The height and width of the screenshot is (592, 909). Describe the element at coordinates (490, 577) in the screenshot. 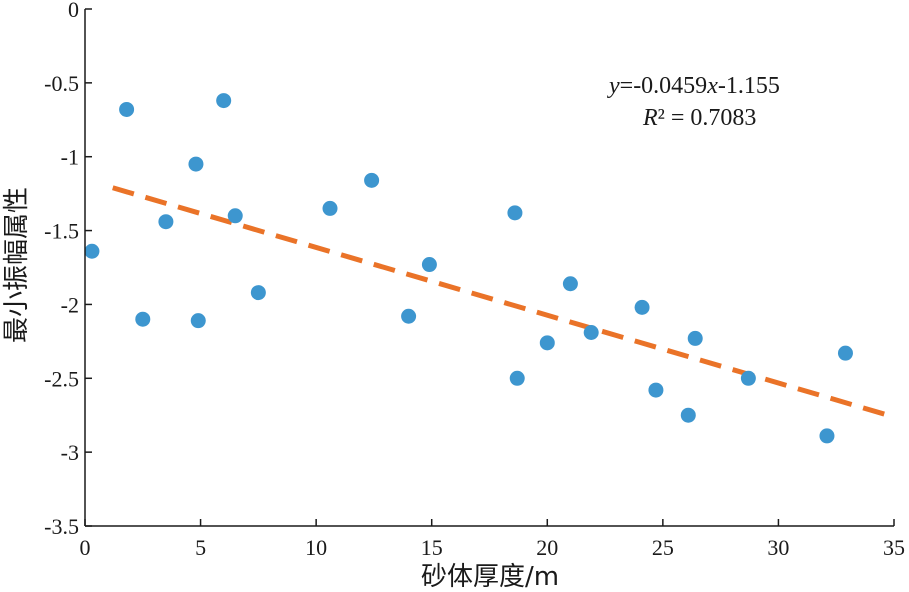

I see `x-axis-title: 砂体厚度/m` at that location.